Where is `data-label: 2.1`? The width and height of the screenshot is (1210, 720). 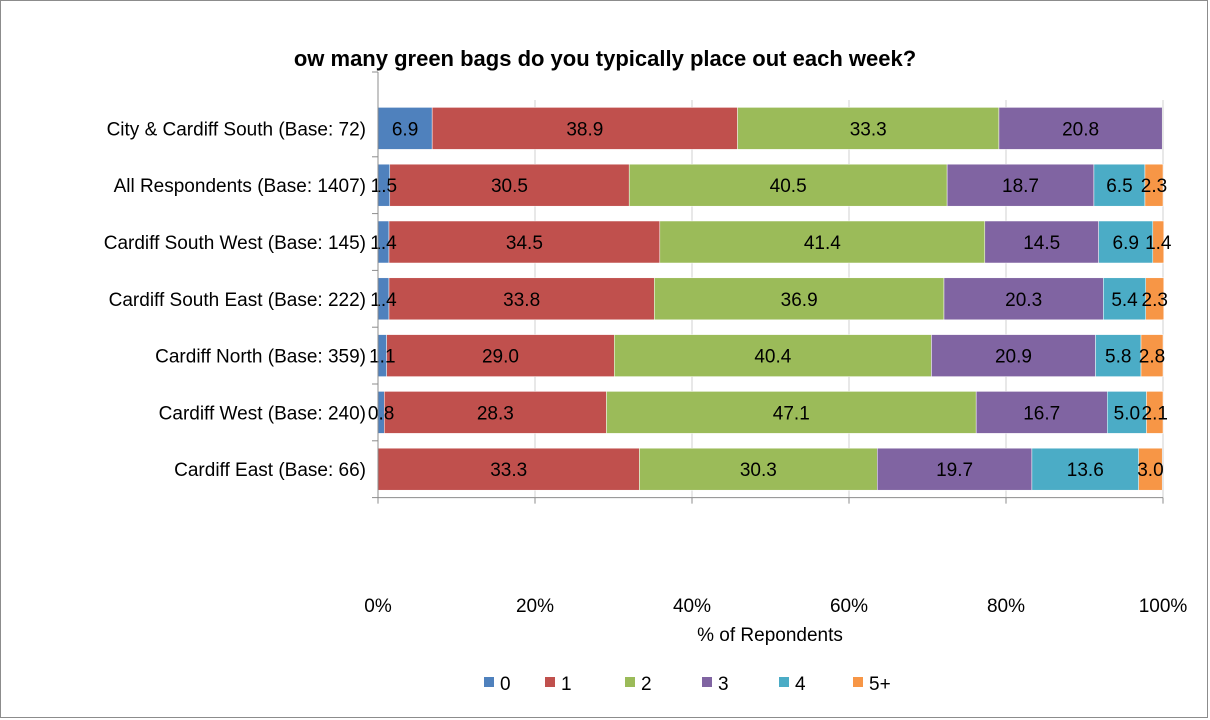
data-label: 2.1 is located at coordinates (1155, 413).